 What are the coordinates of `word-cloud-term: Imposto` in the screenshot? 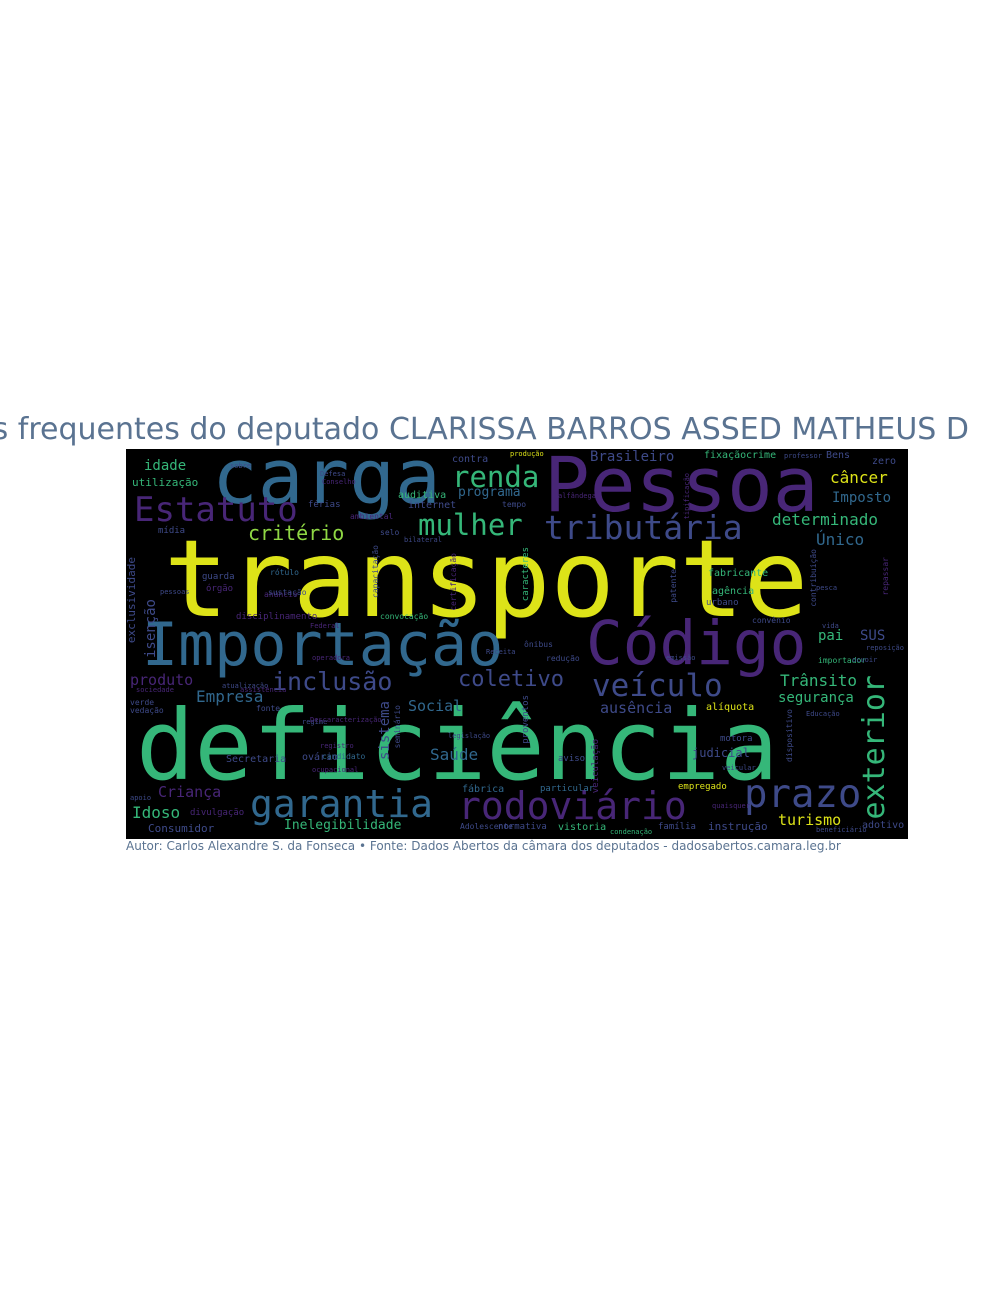 It's located at (862, 498).